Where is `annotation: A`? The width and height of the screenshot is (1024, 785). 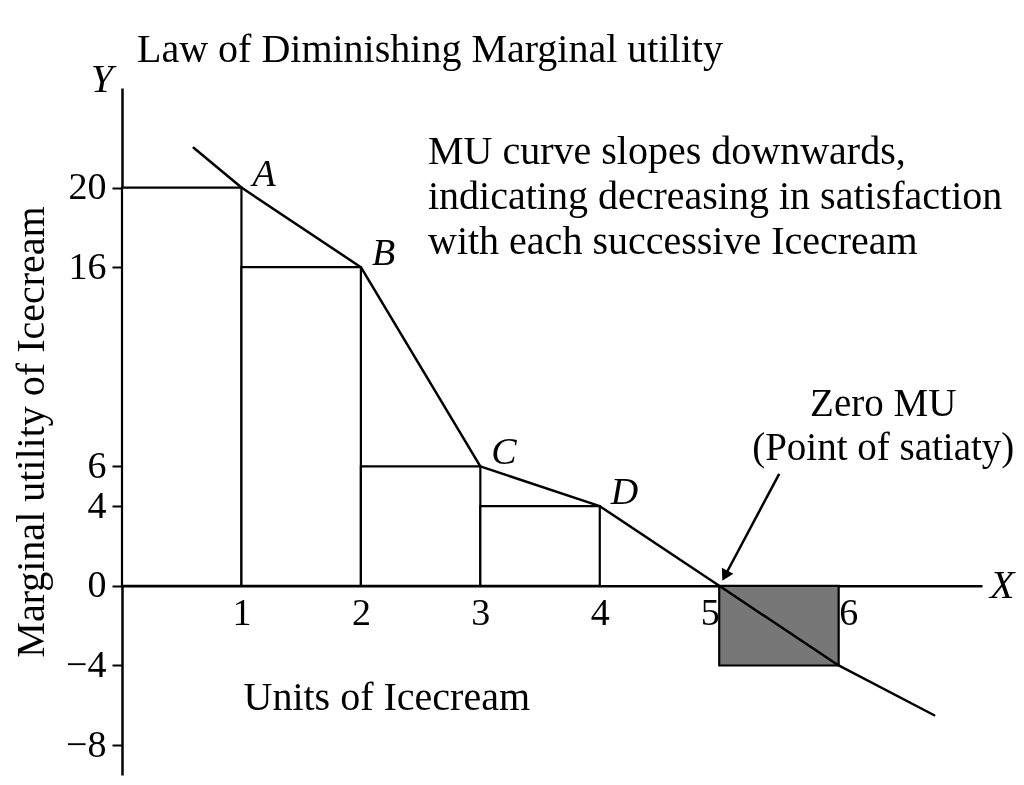 annotation: A is located at coordinates (263, 172).